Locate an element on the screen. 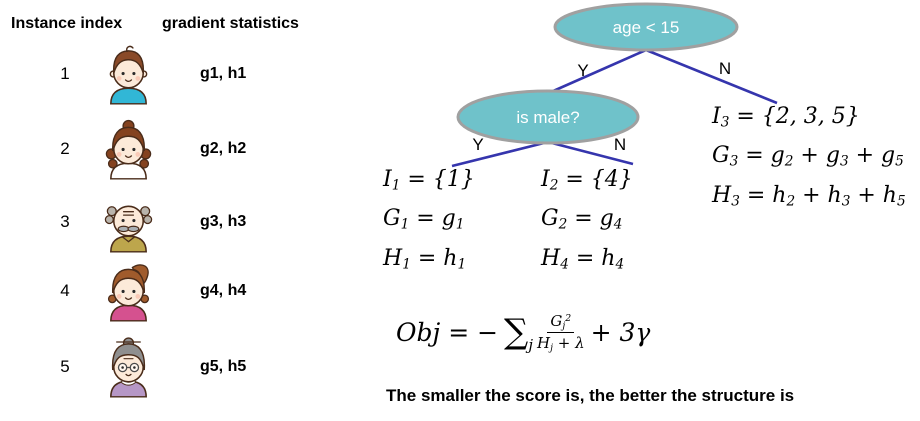 The height and width of the screenshot is (421, 920). leaf1-h-sum: H1 = h1 is located at coordinates (425, 259).